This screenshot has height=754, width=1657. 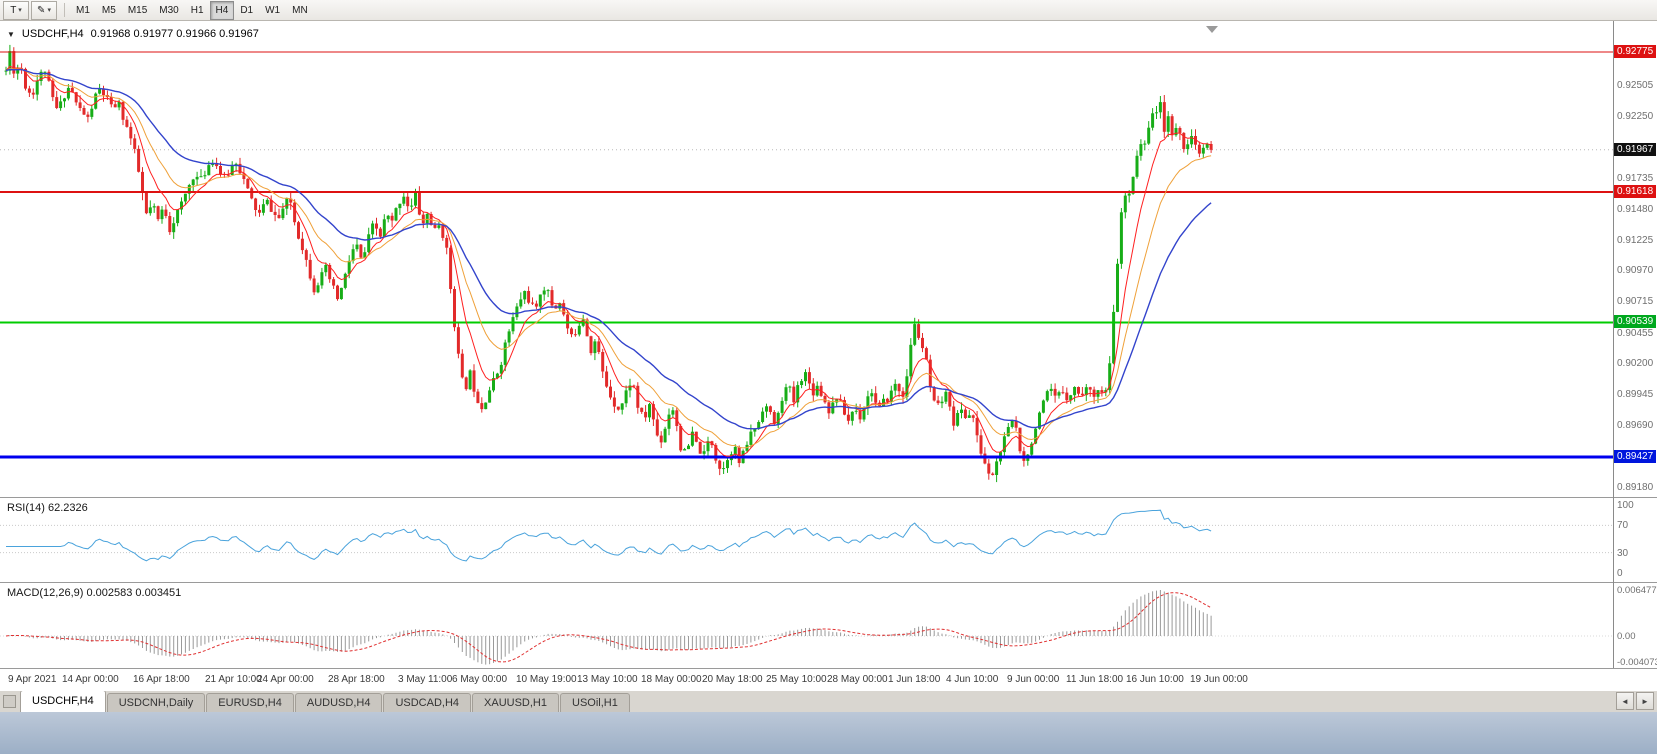 What do you see at coordinates (47, 508) in the screenshot?
I see `rsi-label: RSI(14) 62.2326` at bounding box center [47, 508].